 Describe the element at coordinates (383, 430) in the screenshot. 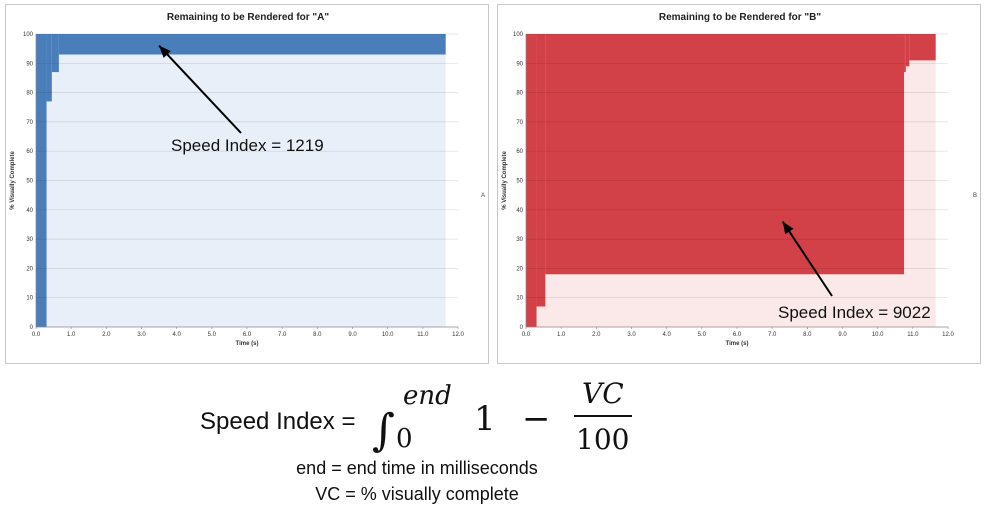

I see `integral-sign-icon: ∫` at that location.